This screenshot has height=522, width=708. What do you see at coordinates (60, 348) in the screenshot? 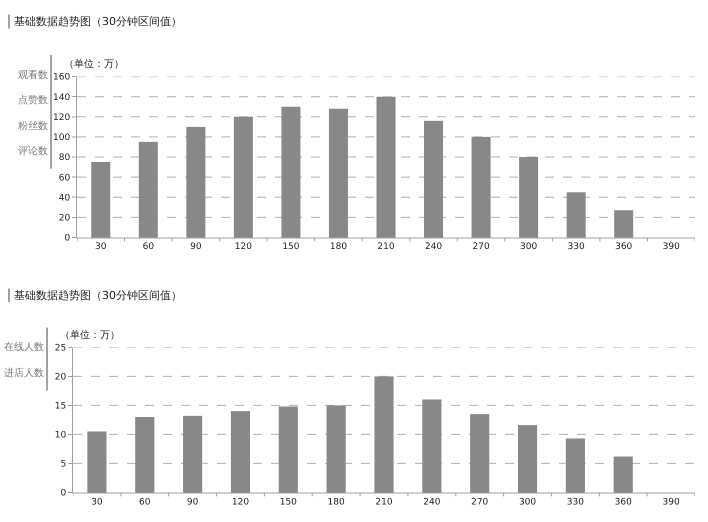
I see `y-tick-label: 25` at bounding box center [60, 348].